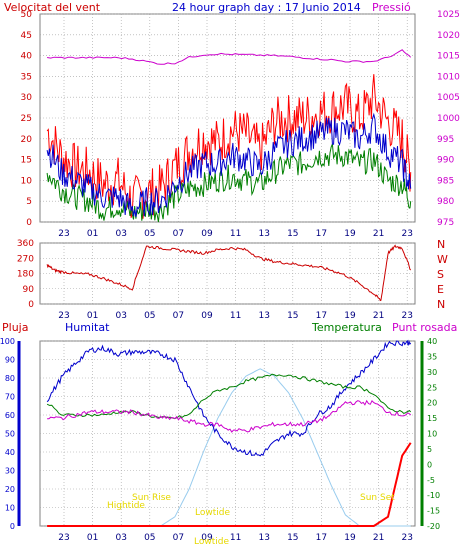  I want to click on y-tick-label-temperature: 15, so click(432, 418).